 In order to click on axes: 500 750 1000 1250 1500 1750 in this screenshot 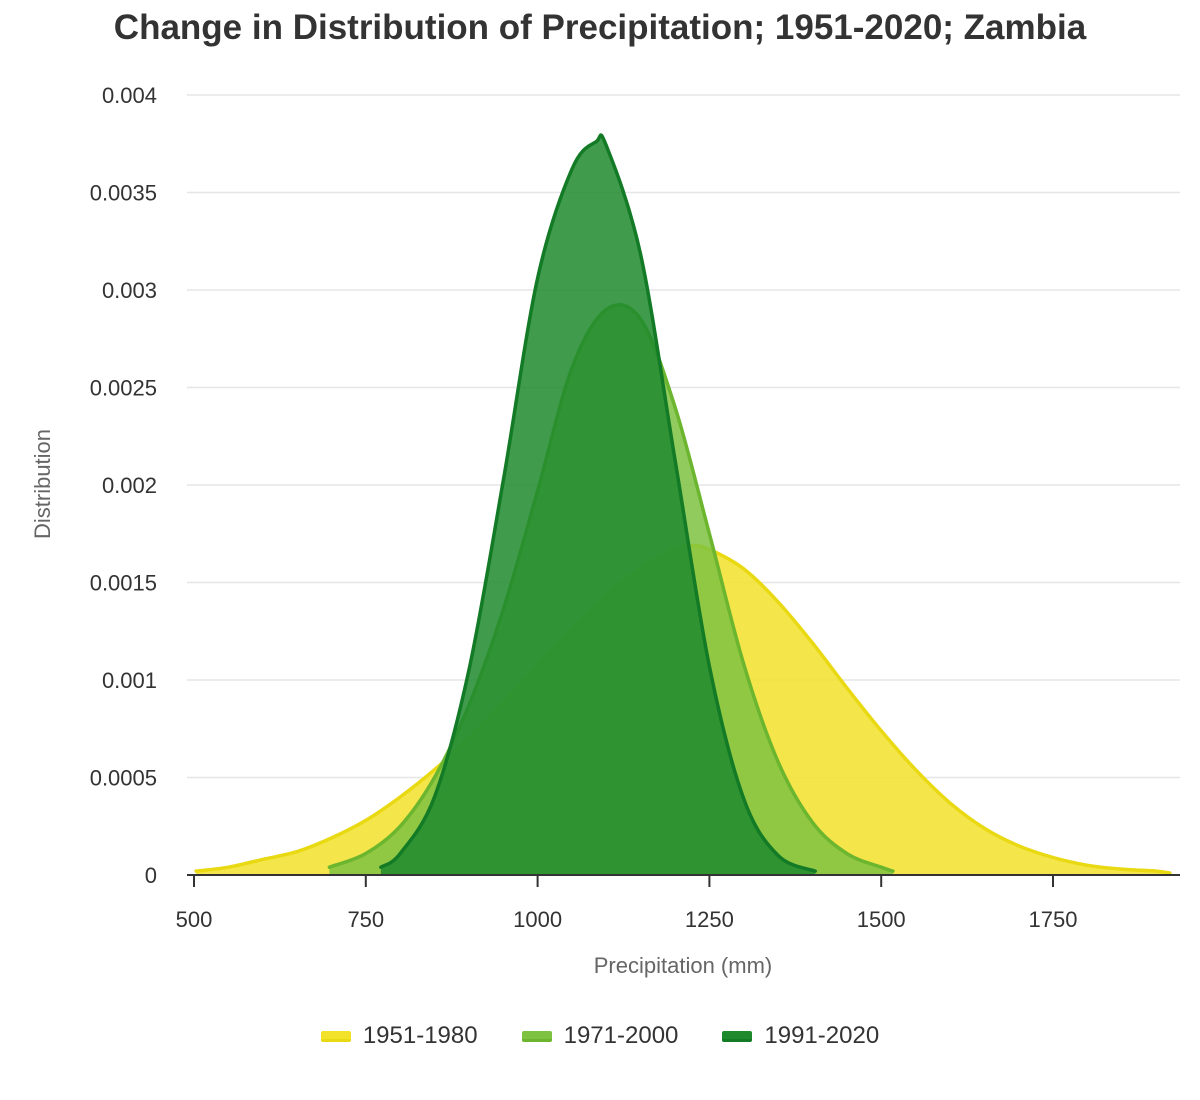, I will do `click(678, 903)`.